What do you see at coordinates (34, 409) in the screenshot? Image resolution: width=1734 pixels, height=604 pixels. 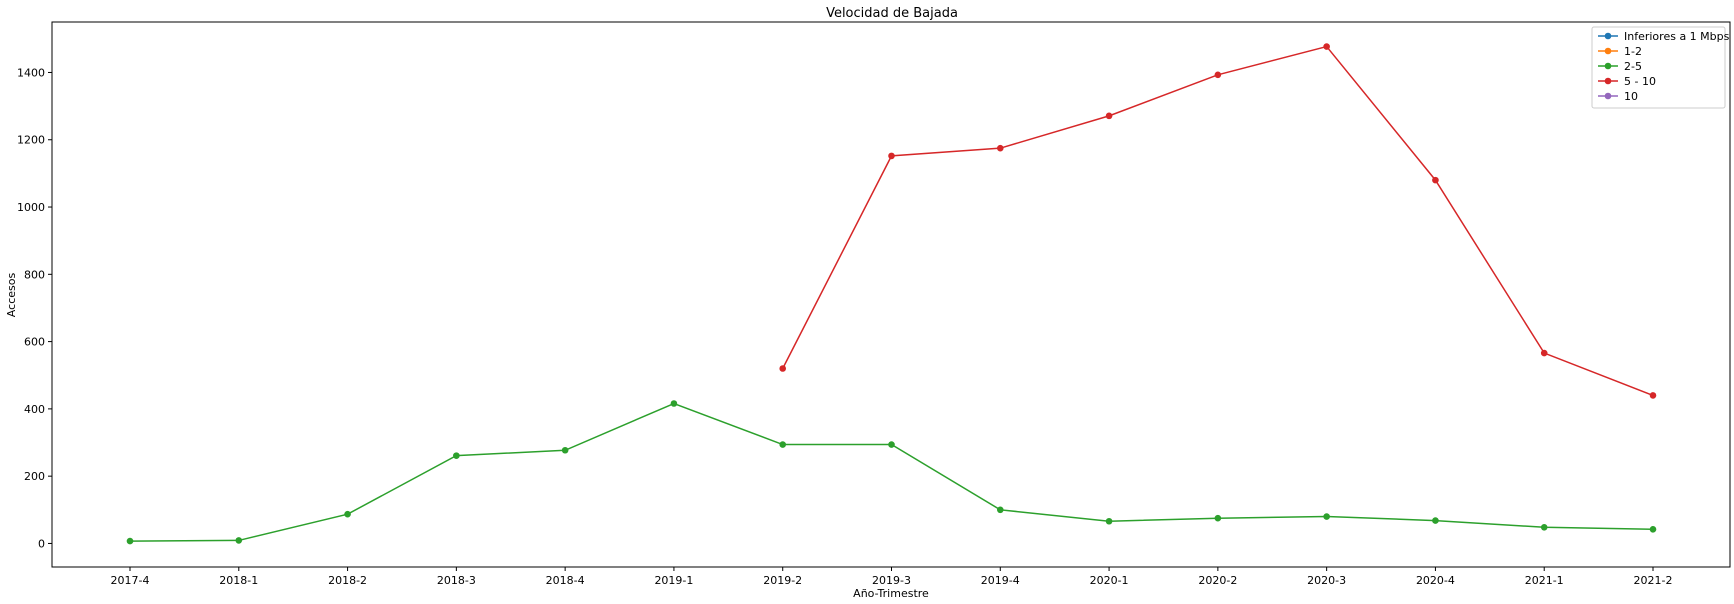 I see `y-tick-label: 400` at bounding box center [34, 409].